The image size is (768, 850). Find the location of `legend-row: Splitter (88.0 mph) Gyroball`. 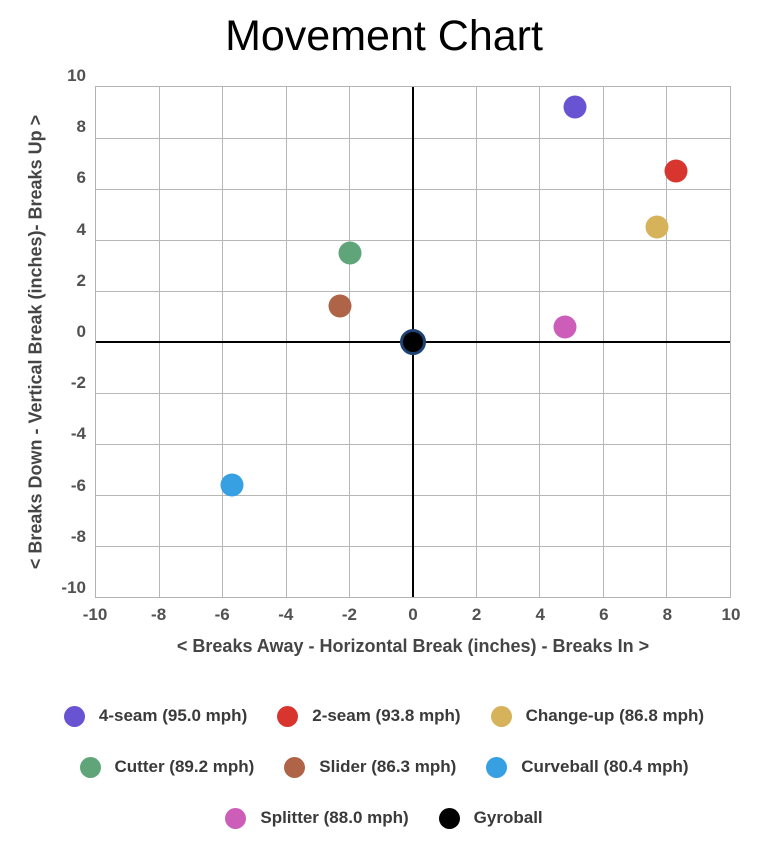

legend-row: Splitter (88.0 mph) Gyroball is located at coordinates (384, 818).